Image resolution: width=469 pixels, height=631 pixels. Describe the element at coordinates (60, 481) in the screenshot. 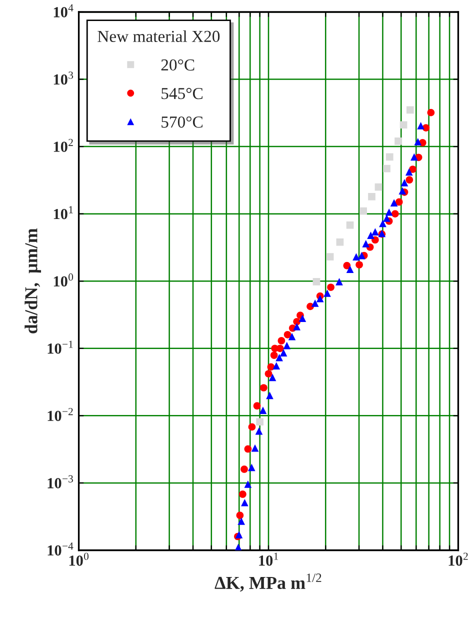

I see `y-tick-label: 10$^{−3}$` at that location.